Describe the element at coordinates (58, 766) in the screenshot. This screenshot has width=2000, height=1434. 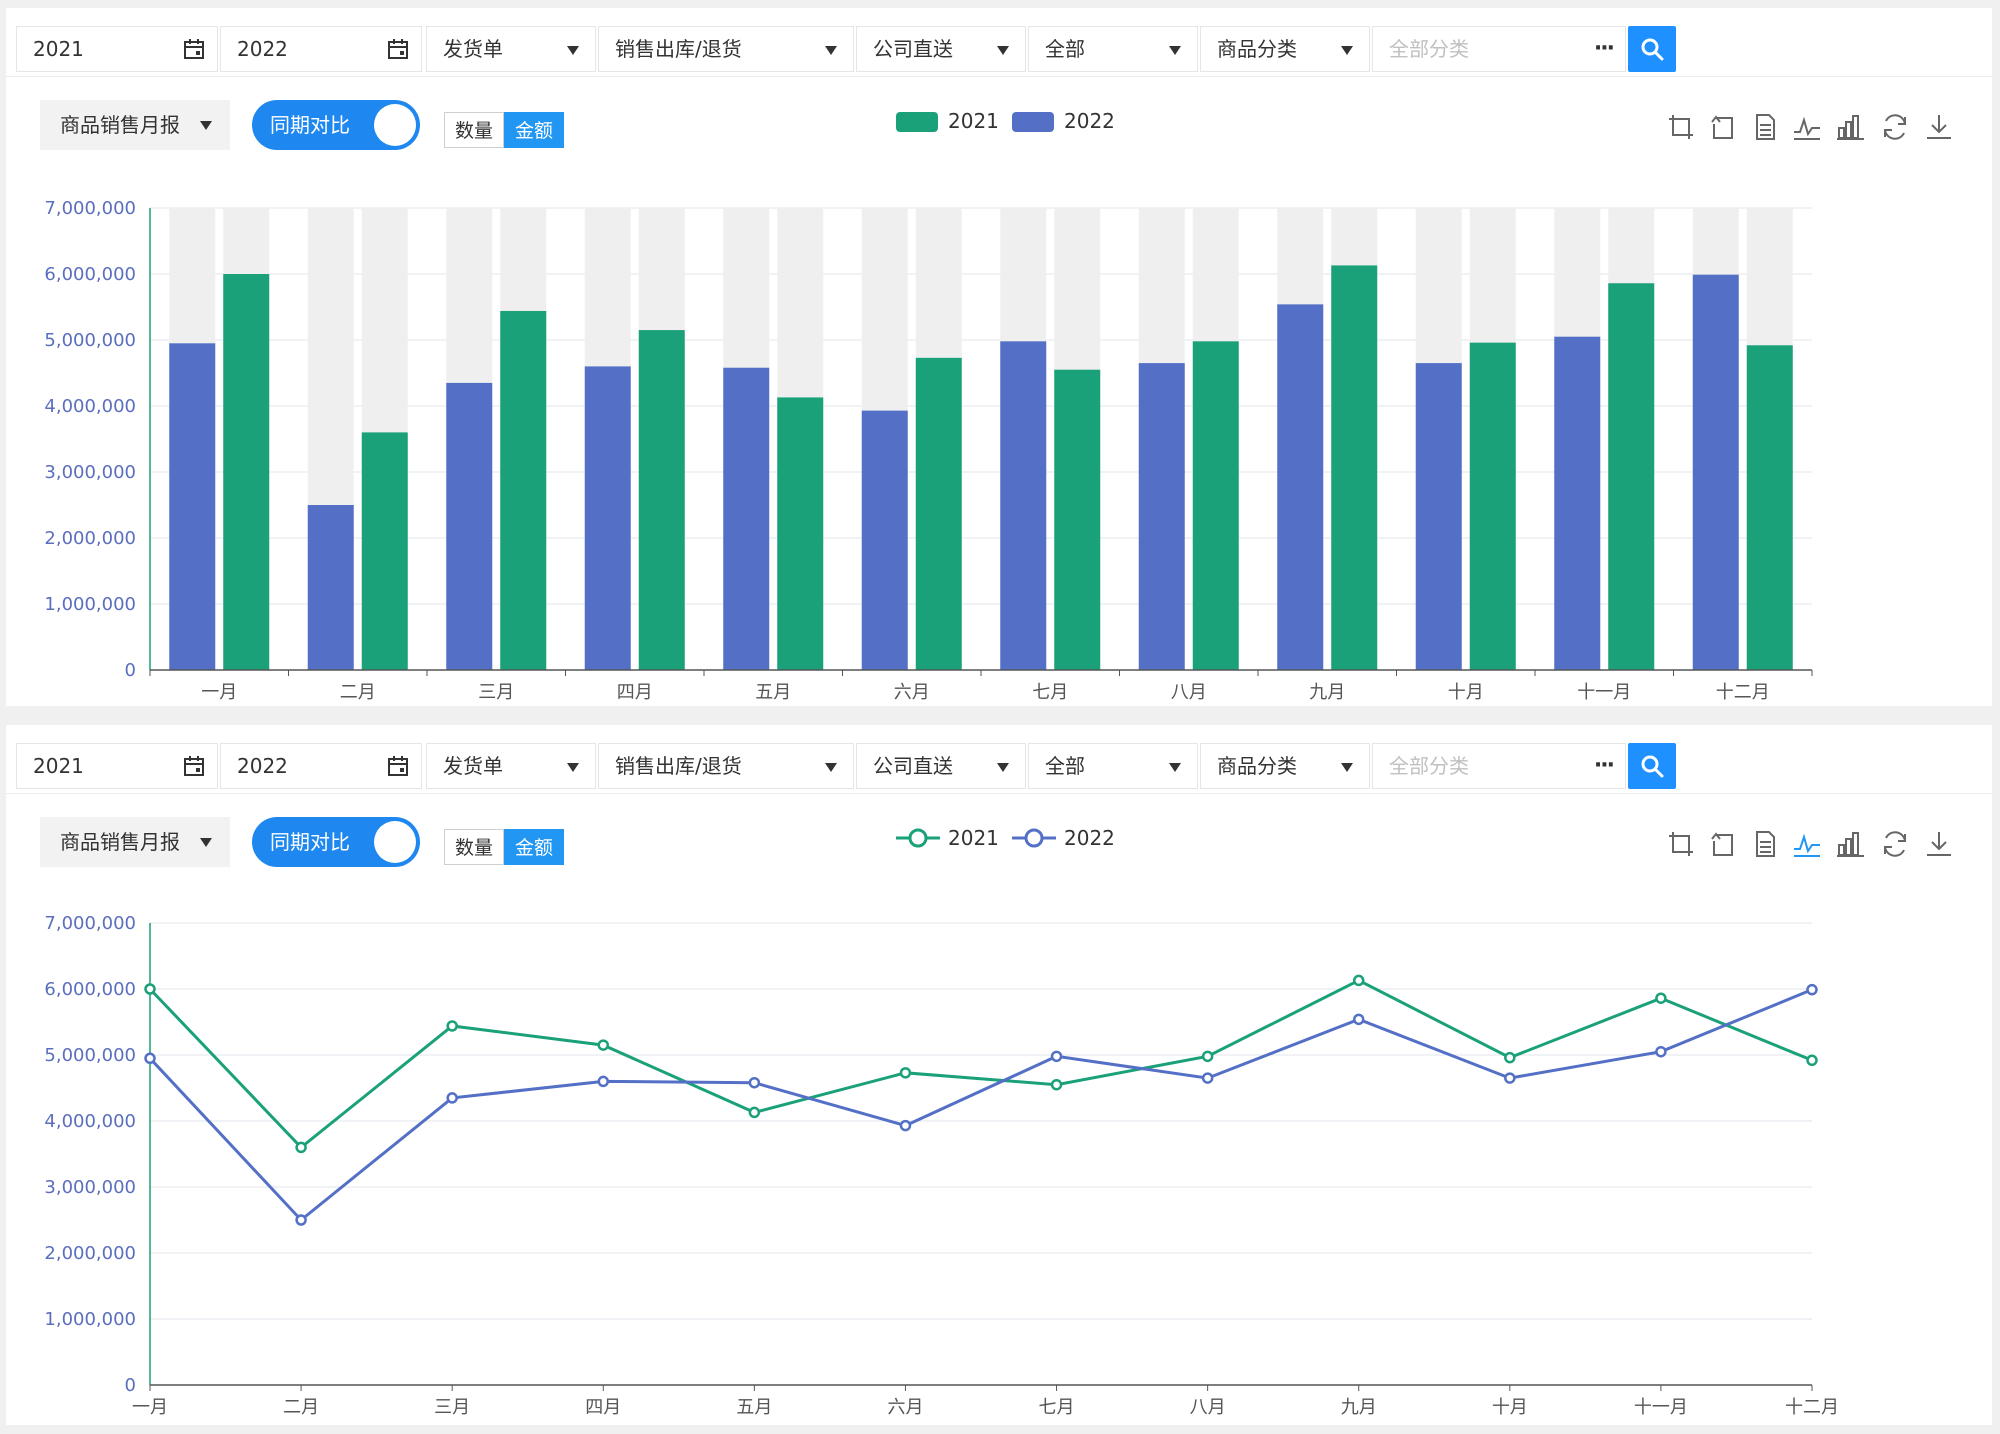
I see `start-year-value: 2021` at that location.